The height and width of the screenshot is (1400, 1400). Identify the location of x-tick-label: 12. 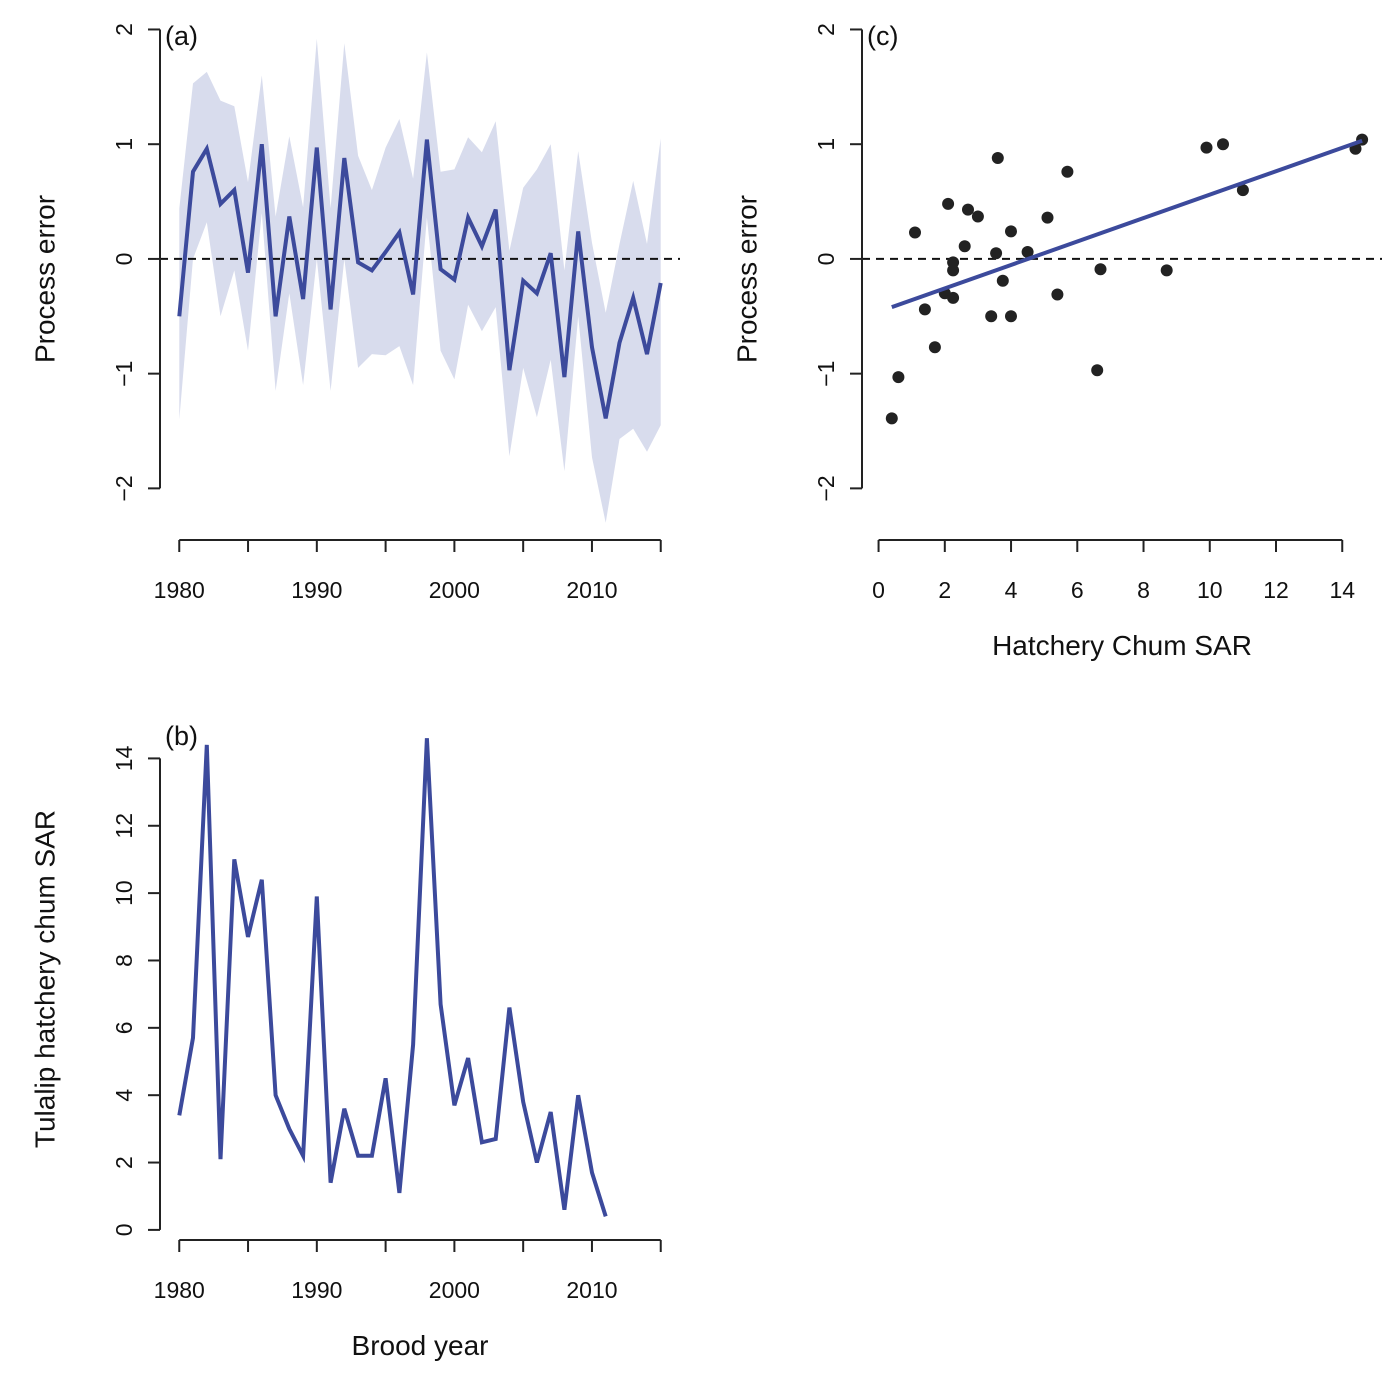
(1276, 590).